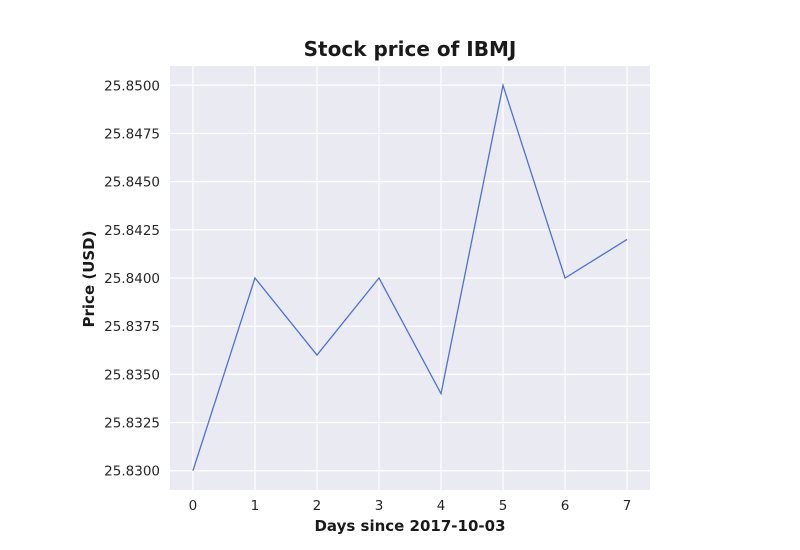  I want to click on x-axis-label: Days since 2017-10-03, so click(409, 526).